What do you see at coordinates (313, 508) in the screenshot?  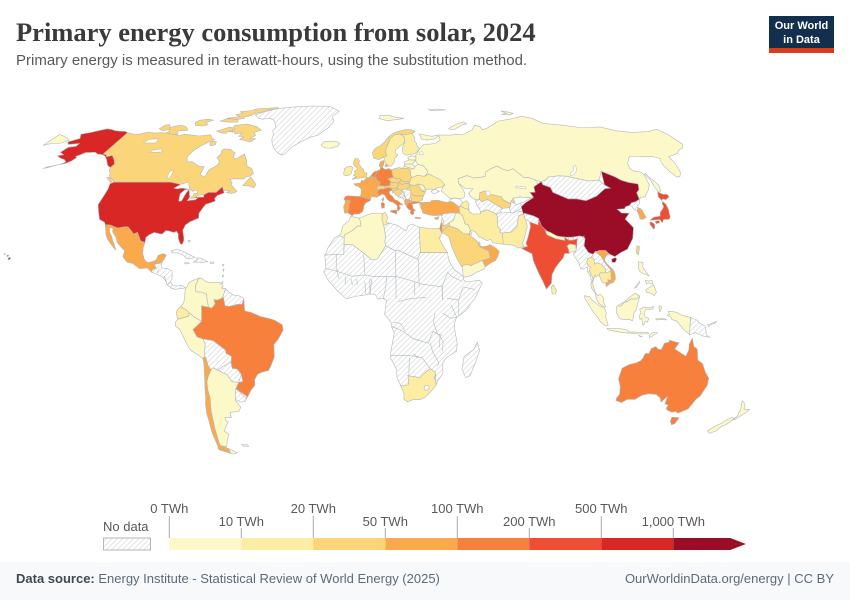 I see `svg-text: 20 TWh` at bounding box center [313, 508].